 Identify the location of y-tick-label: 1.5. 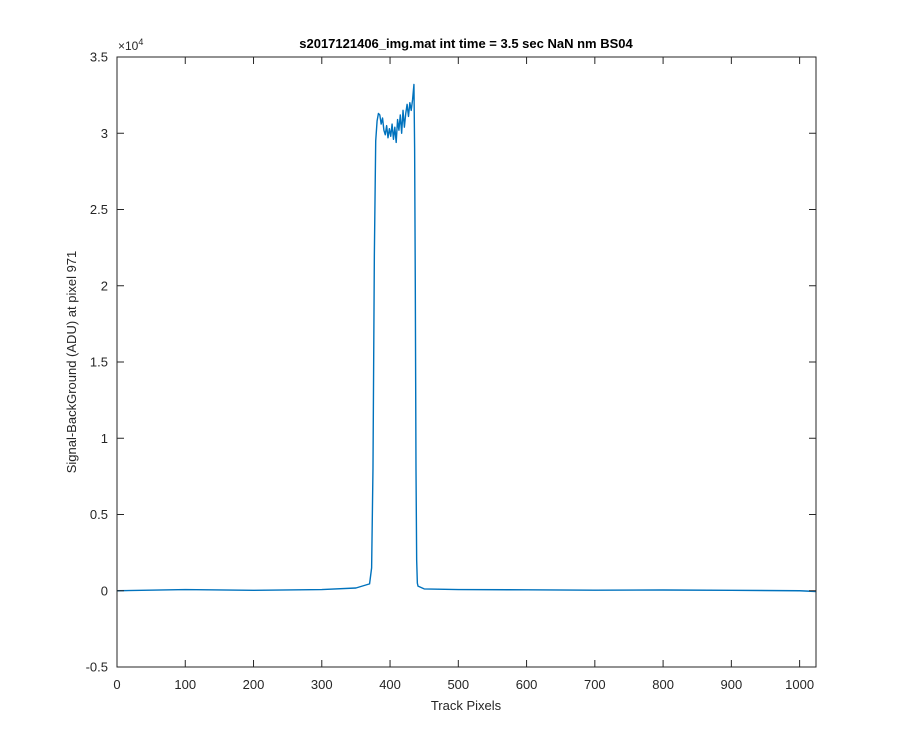
(99, 362).